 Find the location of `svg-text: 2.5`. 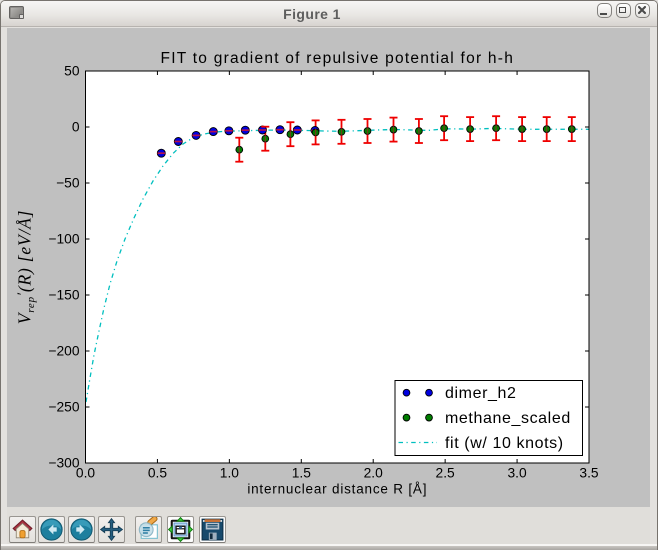

svg-text: 2.5 is located at coordinates (446, 473).